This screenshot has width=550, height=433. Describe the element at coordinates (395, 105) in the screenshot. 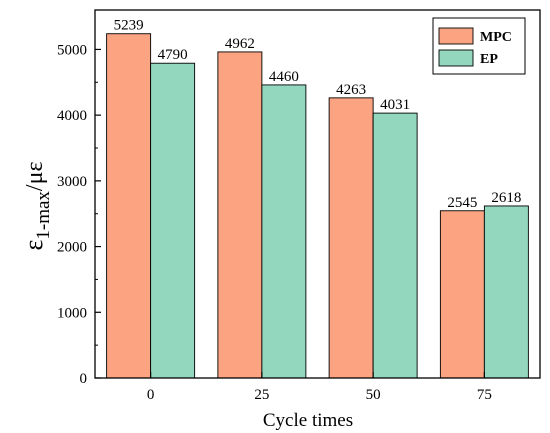

I see `data-label-ep-50: 4031` at that location.